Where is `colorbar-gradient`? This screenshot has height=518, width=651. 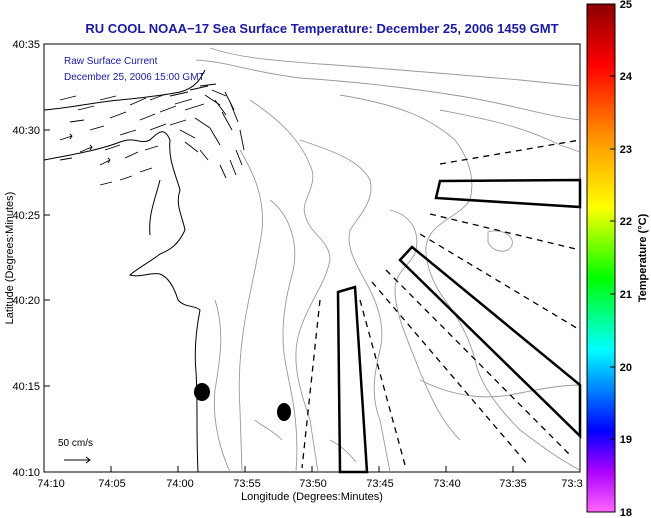 colorbar-gradient is located at coordinates (601, 258).